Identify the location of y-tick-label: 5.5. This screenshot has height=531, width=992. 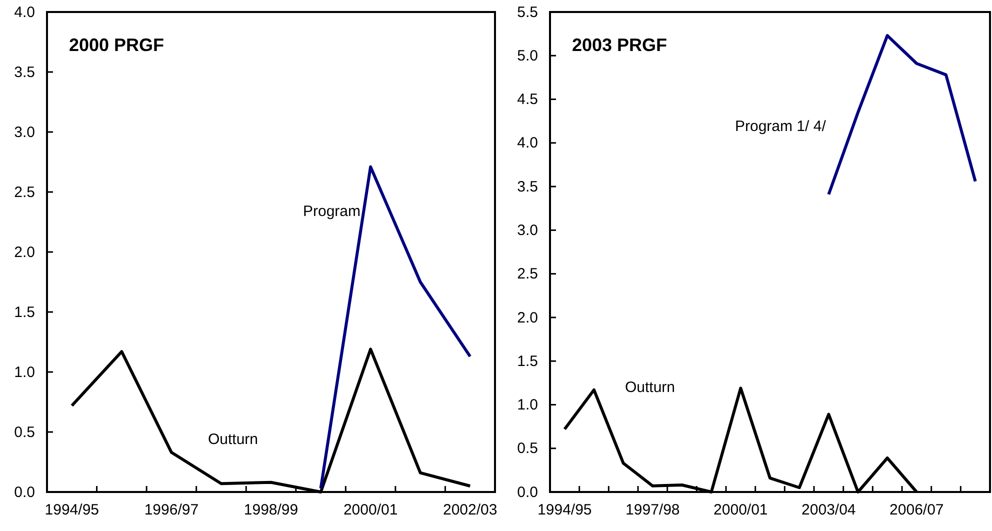
(527, 12).